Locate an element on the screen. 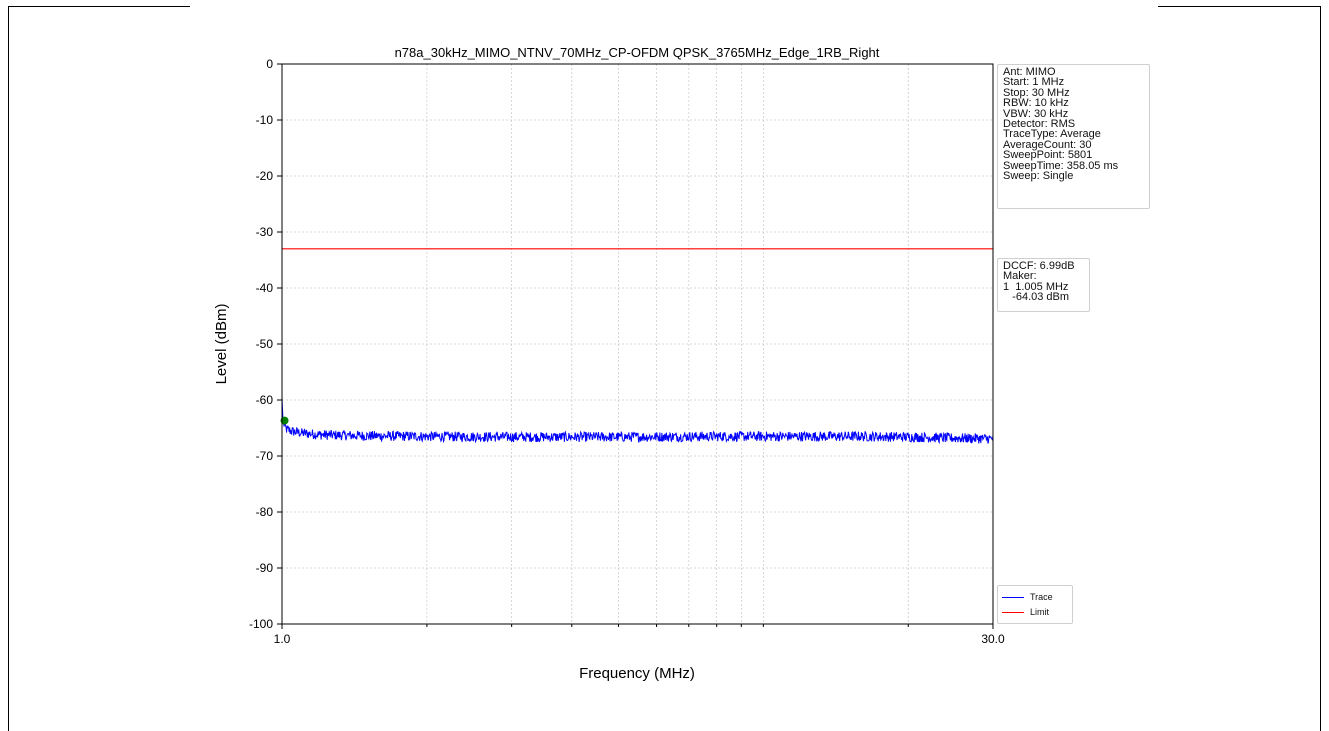 This screenshot has height=731, width=1329. settings-box-line: Sweep: Single is located at coordinates (1038, 176).